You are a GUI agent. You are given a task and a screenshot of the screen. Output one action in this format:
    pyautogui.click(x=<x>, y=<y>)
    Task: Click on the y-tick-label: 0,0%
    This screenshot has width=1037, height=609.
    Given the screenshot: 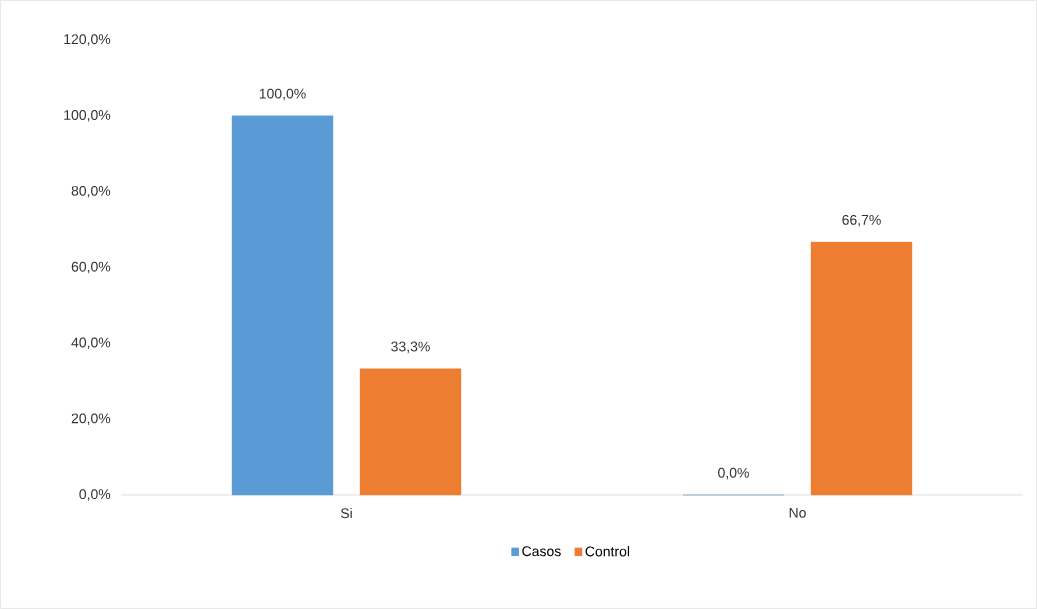 What is the action you would take?
    pyautogui.click(x=95, y=495)
    